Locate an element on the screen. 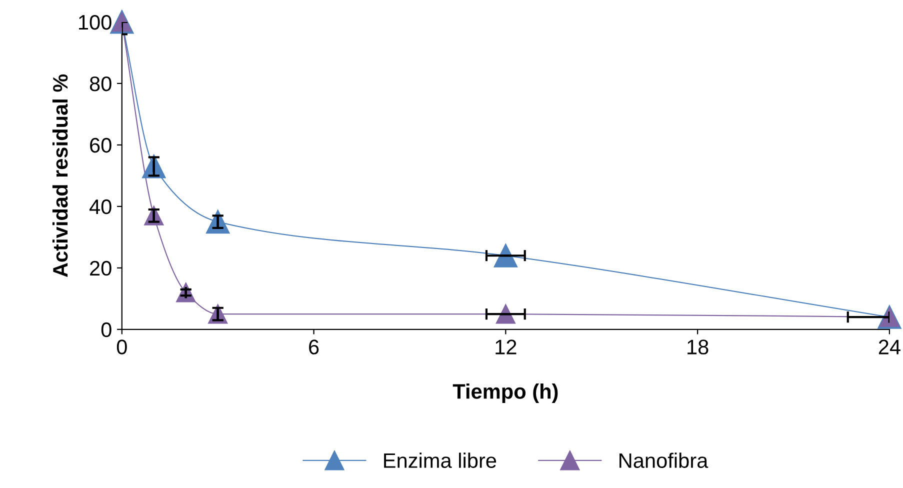  y-tick-label: 60 is located at coordinates (101, 145).